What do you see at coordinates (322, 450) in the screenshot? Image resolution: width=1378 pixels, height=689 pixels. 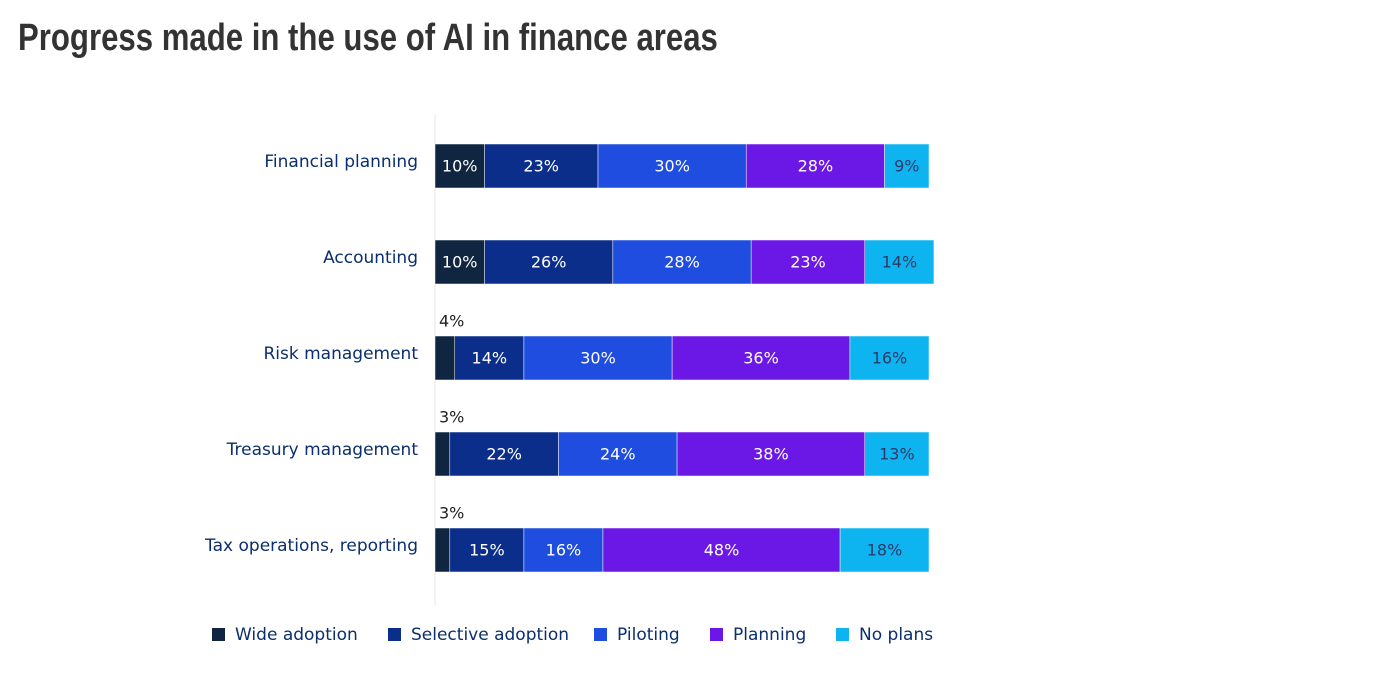 I see `category-label: Treasury management` at bounding box center [322, 450].